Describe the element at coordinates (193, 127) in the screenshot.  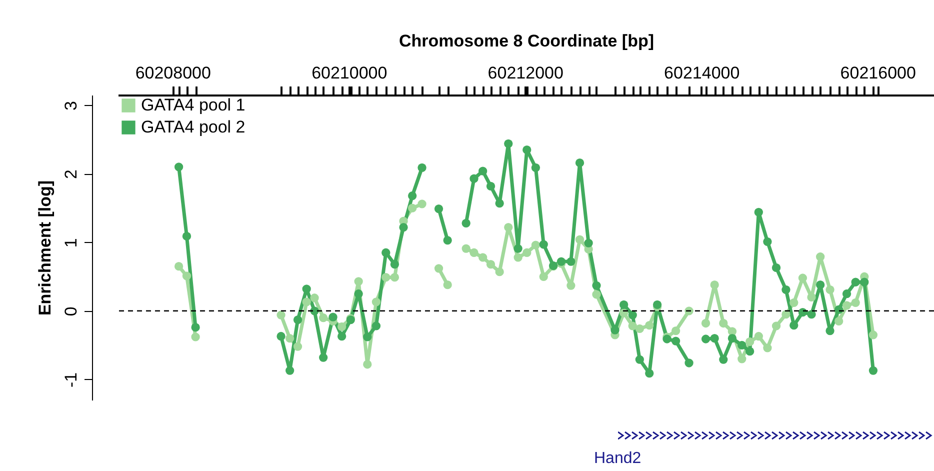
I see `legend-label: GATA4 pool 2` at that location.